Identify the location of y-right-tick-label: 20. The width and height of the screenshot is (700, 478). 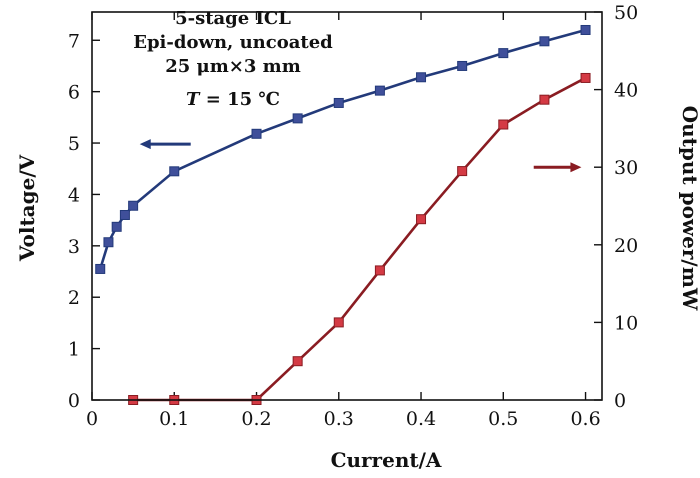
(626, 246).